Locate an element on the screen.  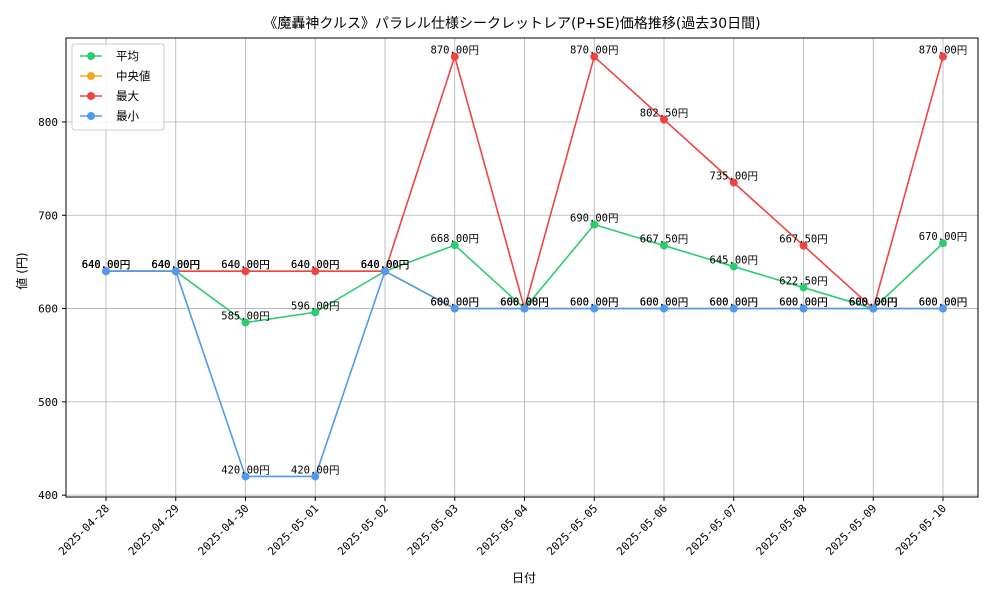
y-tick-label: 700 is located at coordinates (48, 215).